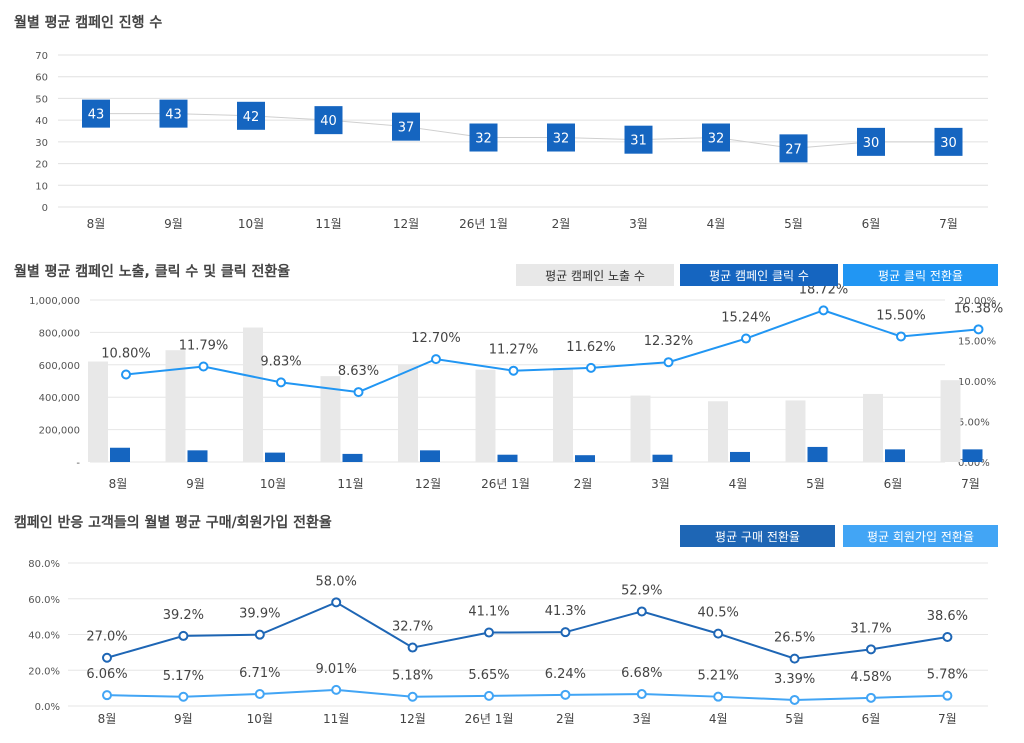  I want to click on chart2-ytick-label: -, so click(78, 463).